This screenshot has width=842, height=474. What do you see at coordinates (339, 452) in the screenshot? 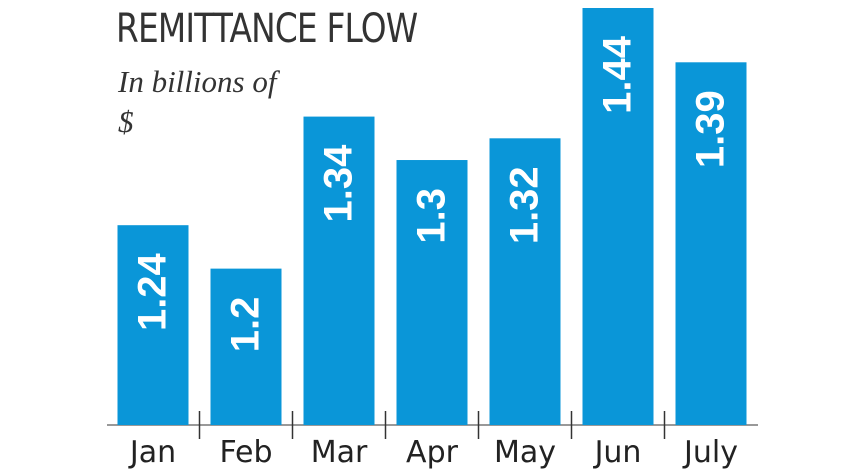
I see `x-tick-label: Mar` at bounding box center [339, 452].